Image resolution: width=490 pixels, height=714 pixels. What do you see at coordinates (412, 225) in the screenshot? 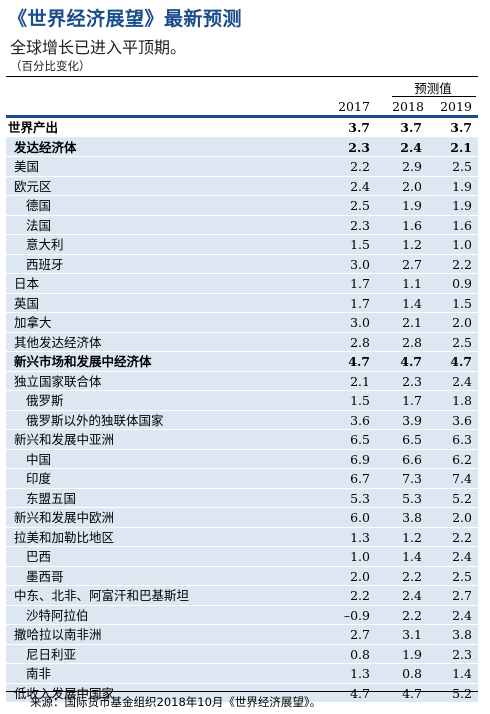
I see `row-value-2018: 1.6` at bounding box center [412, 225].